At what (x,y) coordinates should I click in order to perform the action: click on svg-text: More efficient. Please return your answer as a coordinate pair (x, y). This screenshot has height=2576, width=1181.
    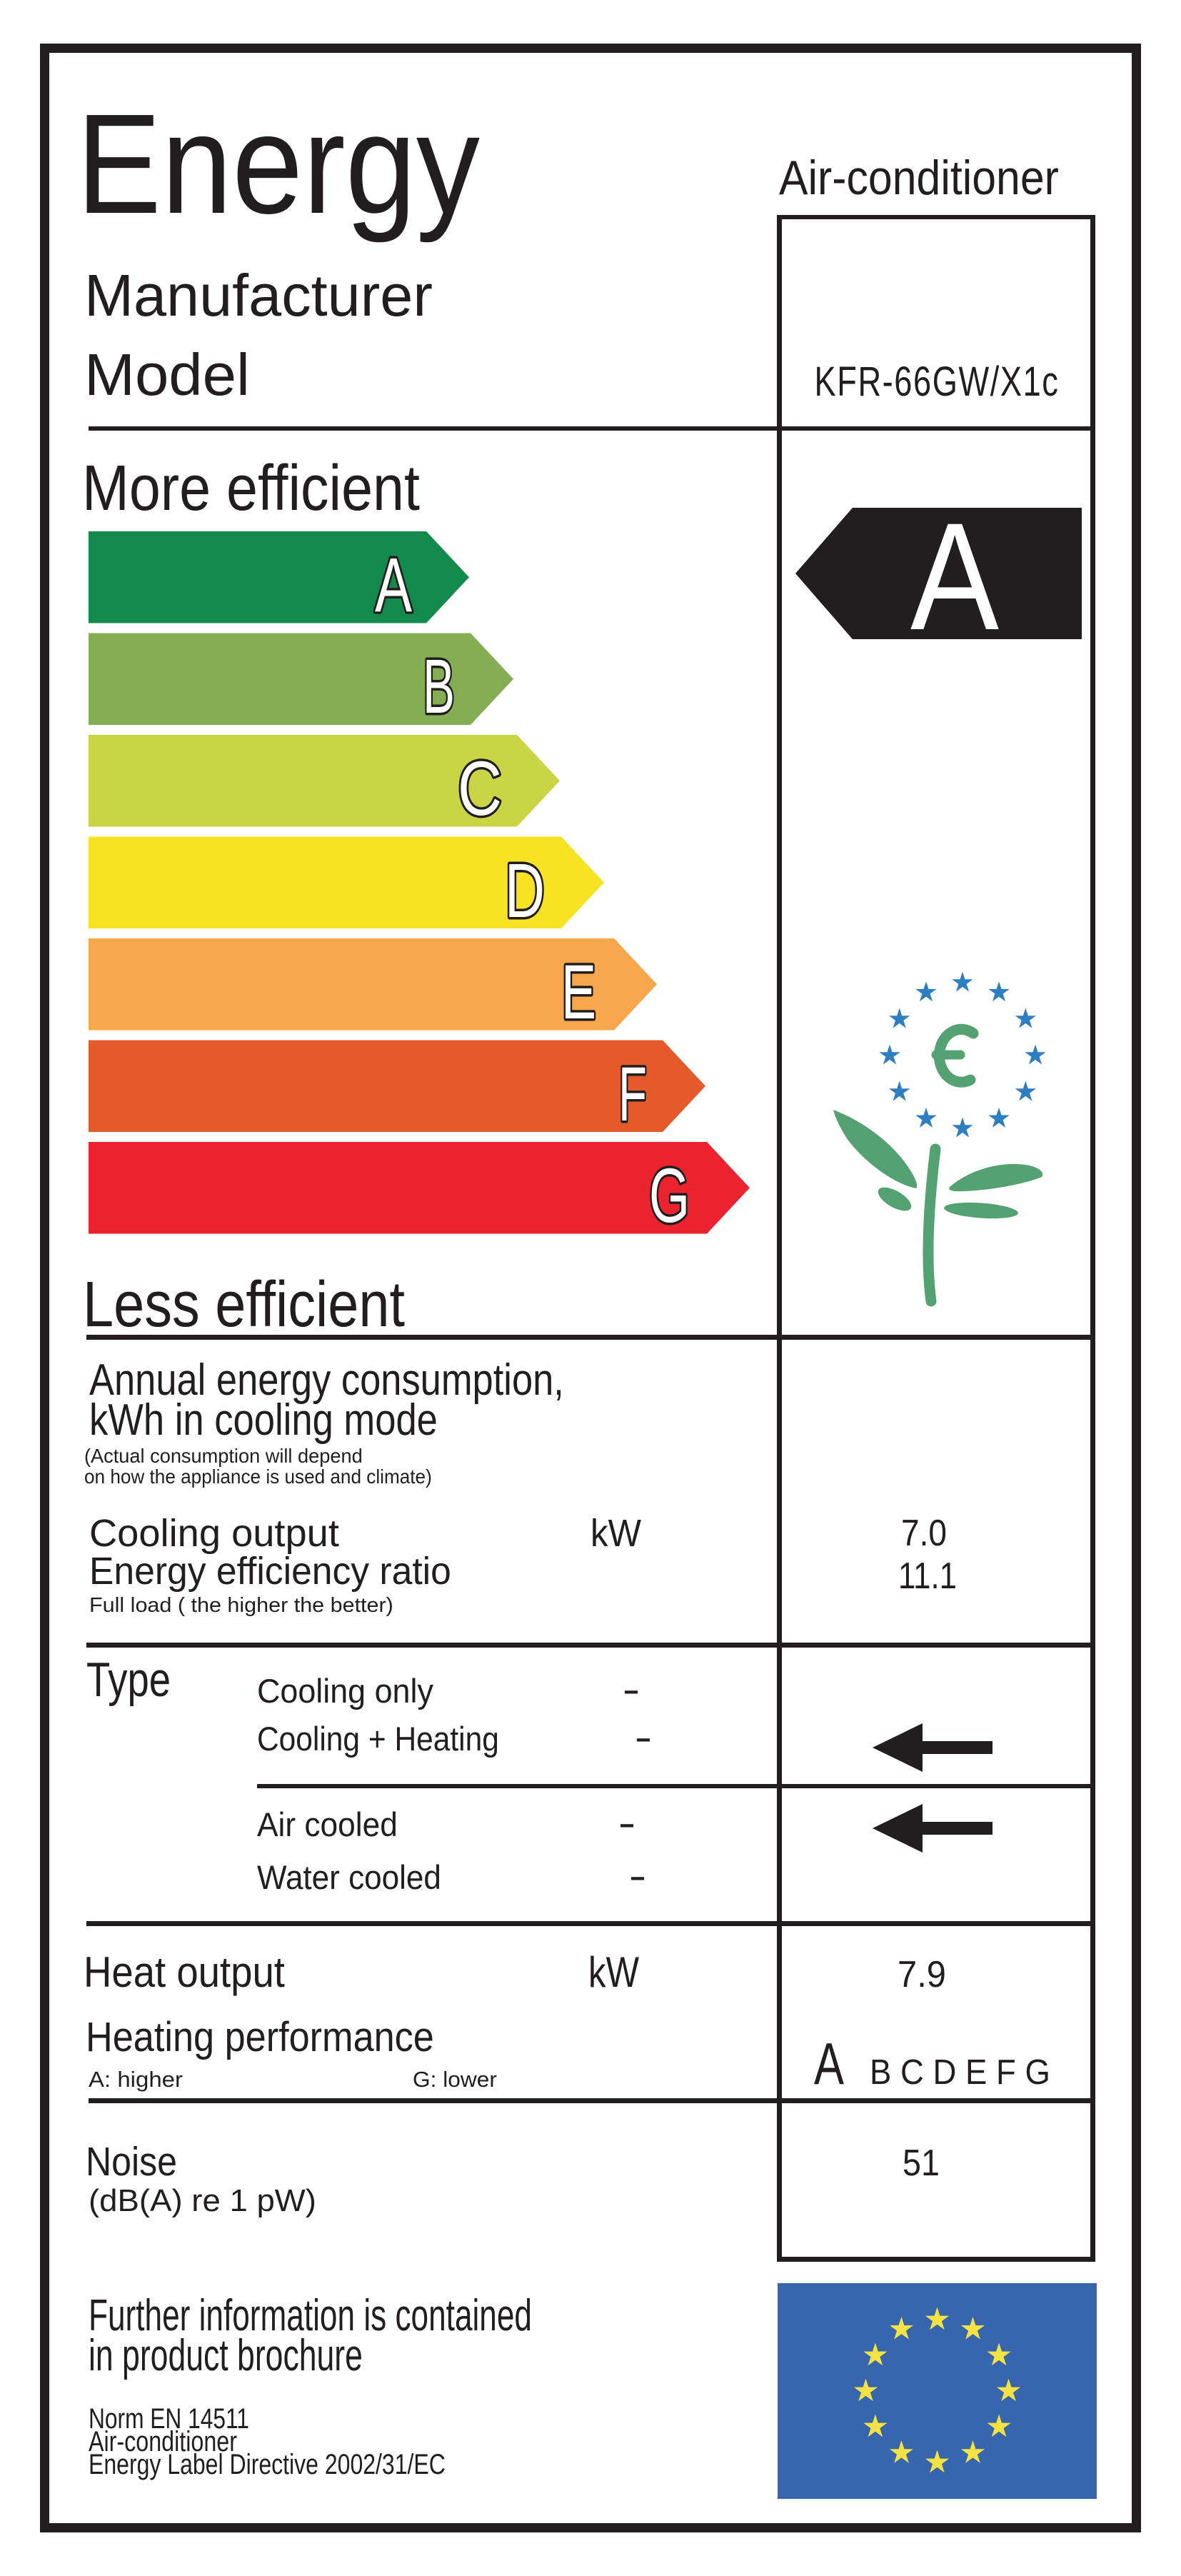
    Looking at the image, I should click on (251, 487).